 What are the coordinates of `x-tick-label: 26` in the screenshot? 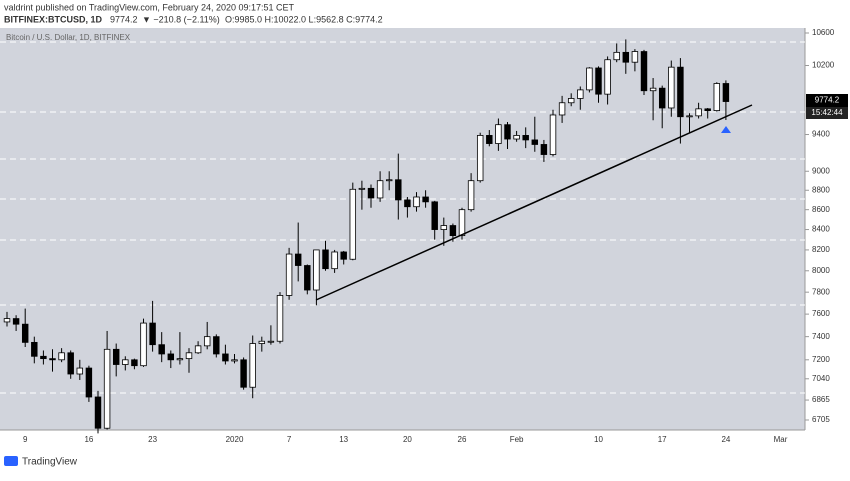 It's located at (462, 439).